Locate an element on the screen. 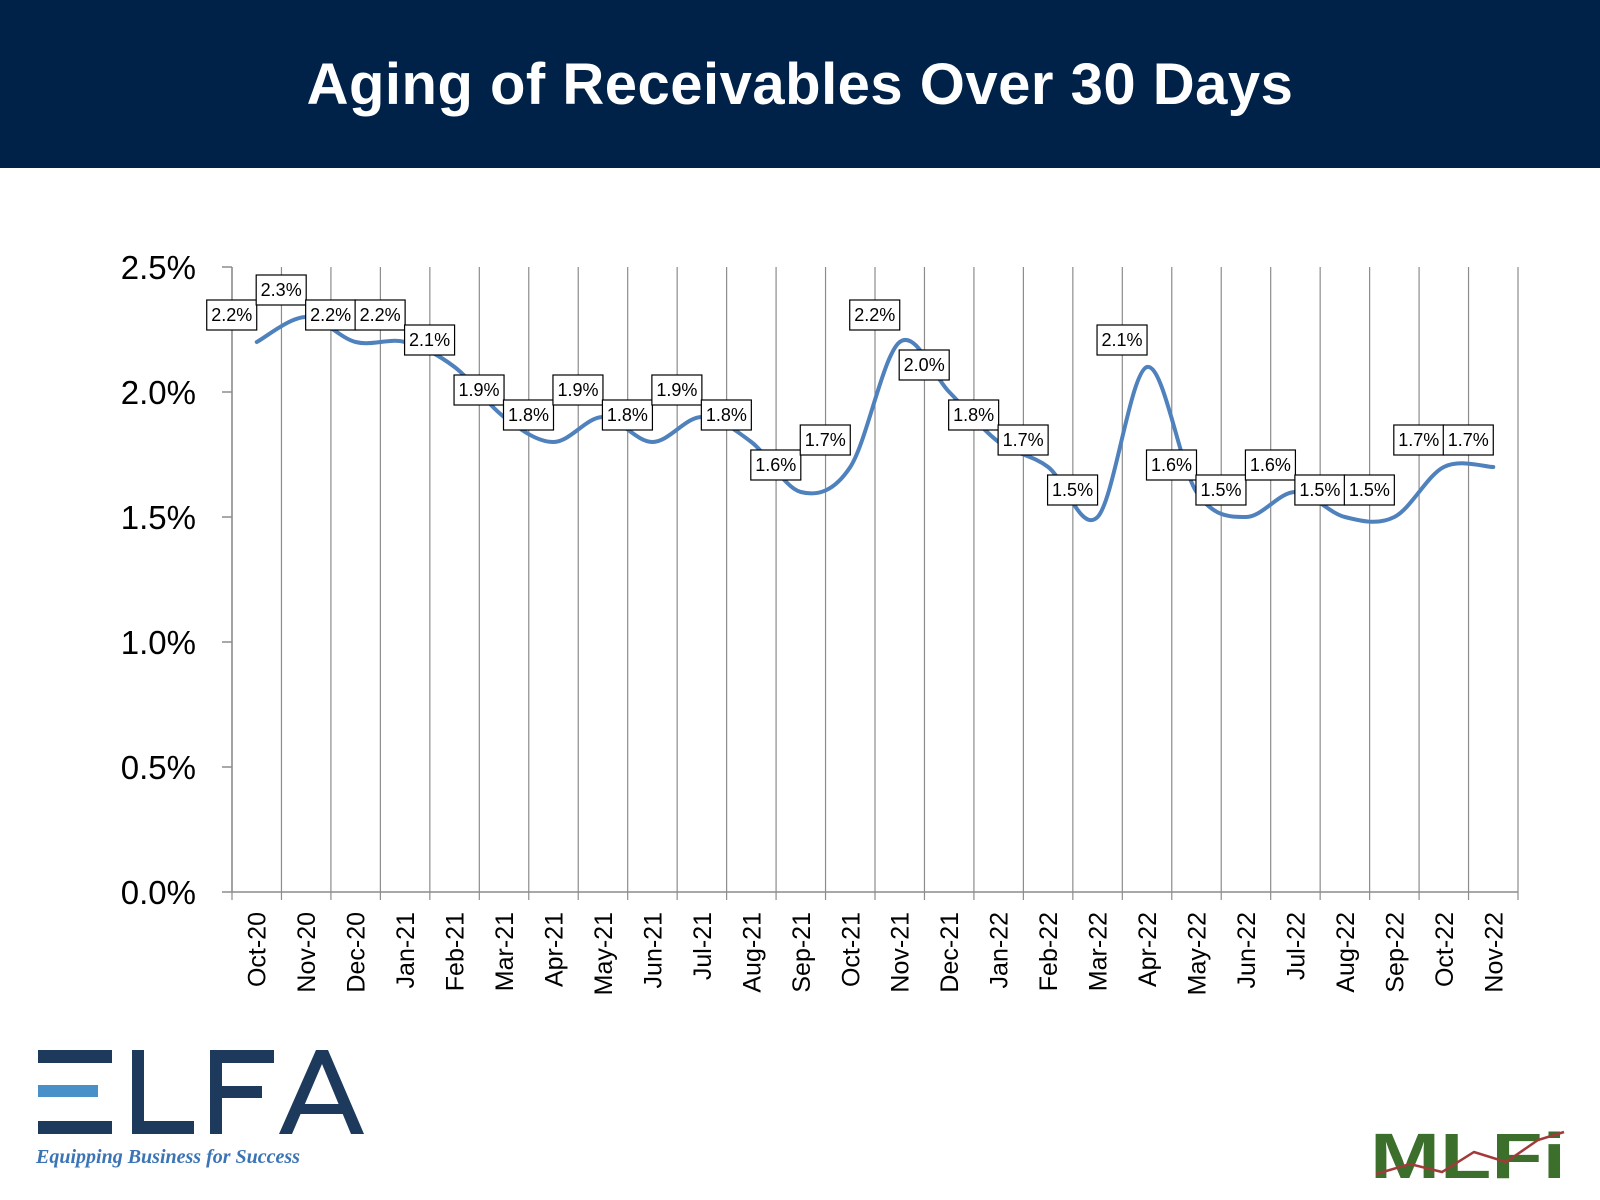  x-tick-label: Jan-21 is located at coordinates (406, 950).